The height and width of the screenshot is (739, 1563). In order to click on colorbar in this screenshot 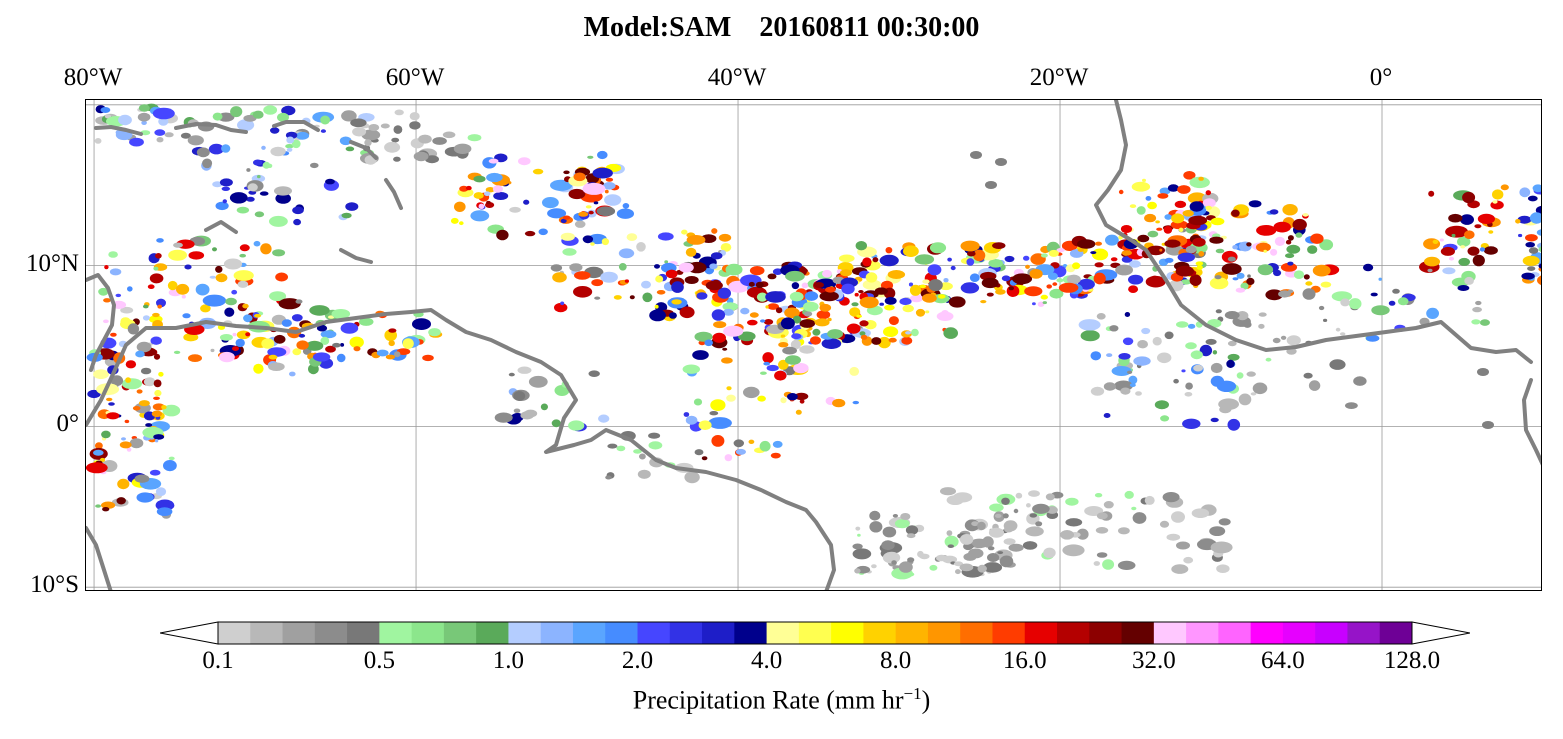, I will do `click(815, 633)`.